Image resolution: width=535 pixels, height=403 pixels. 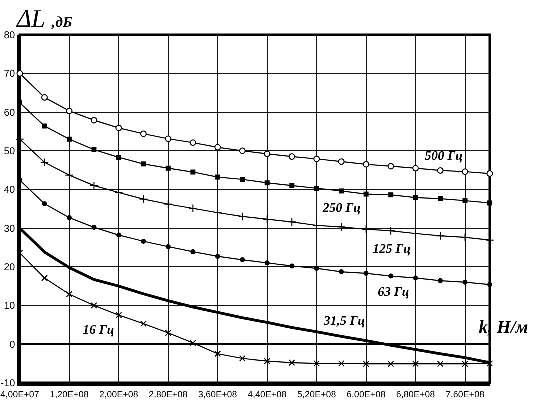 What do you see at coordinates (13, 345) in the screenshot?
I see `y-tick-label: 0` at bounding box center [13, 345].